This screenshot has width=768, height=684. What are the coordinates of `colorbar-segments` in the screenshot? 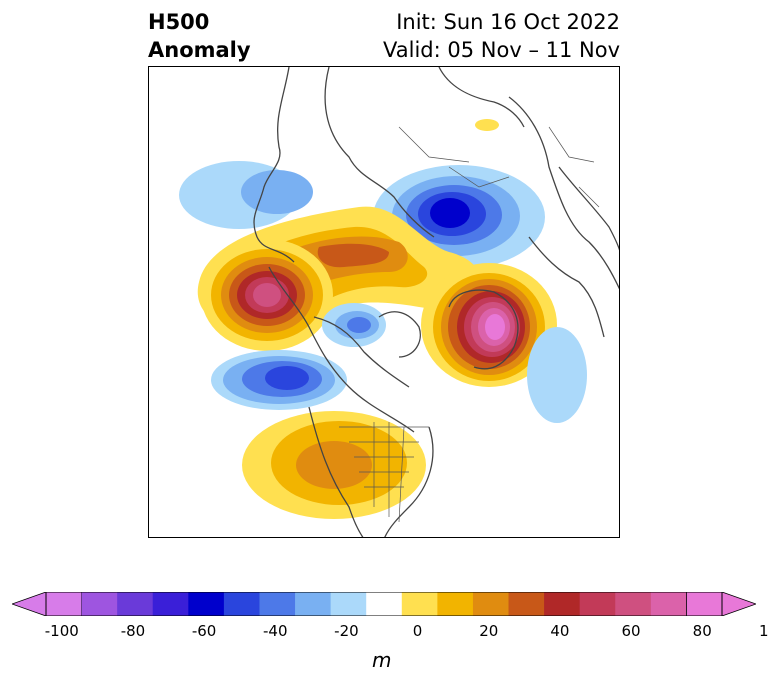 It's located at (384, 604).